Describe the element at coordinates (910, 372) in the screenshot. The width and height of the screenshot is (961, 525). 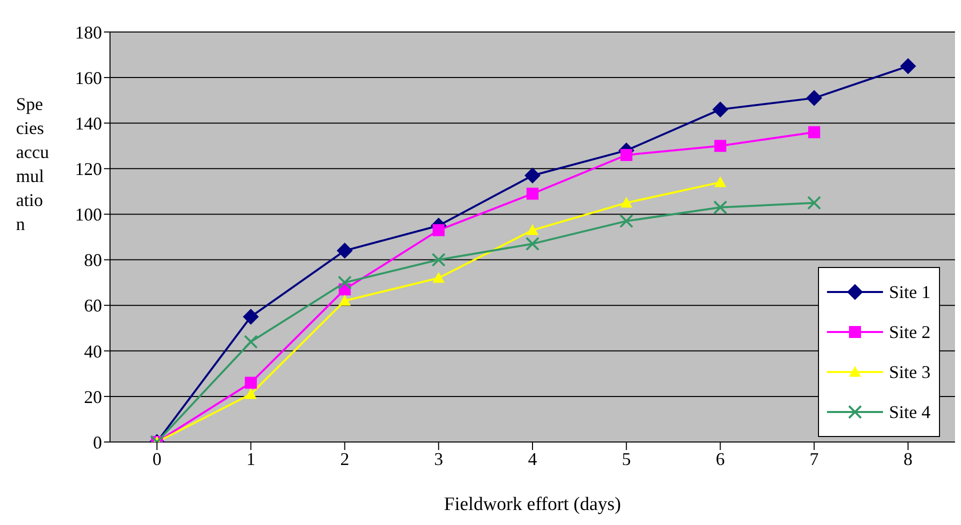
I see `legend-label: Site 3` at that location.